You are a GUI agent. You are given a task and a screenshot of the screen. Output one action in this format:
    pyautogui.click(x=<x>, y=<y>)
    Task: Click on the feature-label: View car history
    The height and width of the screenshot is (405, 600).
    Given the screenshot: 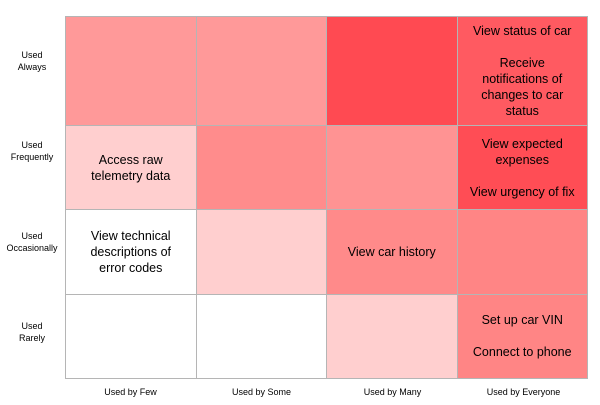 What is the action you would take?
    pyautogui.click(x=391, y=251)
    